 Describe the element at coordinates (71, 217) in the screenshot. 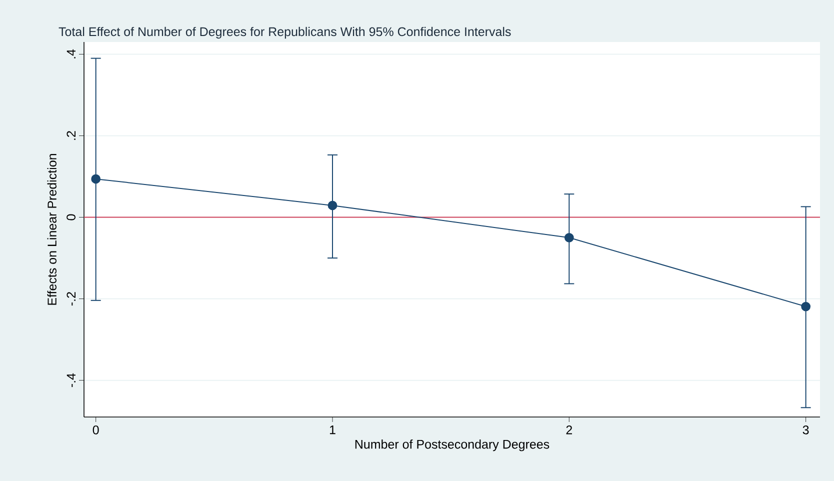

I see `y-tick-label: 0` at that location.